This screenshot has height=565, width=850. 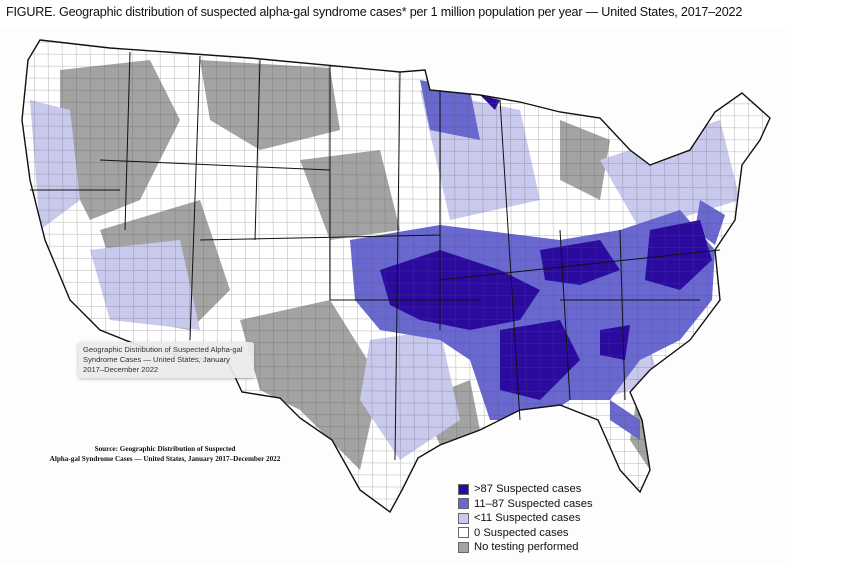 I want to click on legend-label: 0 Suspected cases, so click(x=521, y=532).